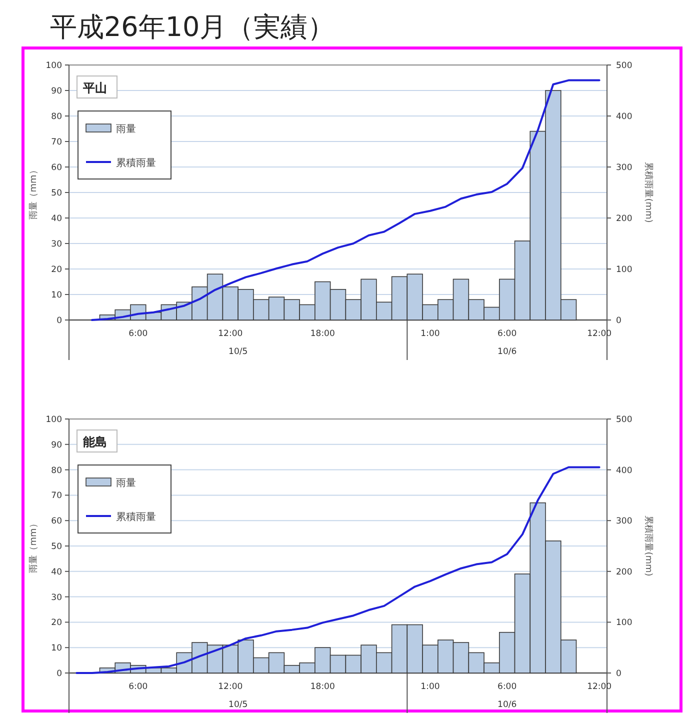 The image size is (686, 715). Describe the element at coordinates (95, 442) in the screenshot. I see `text: 能島` at that location.